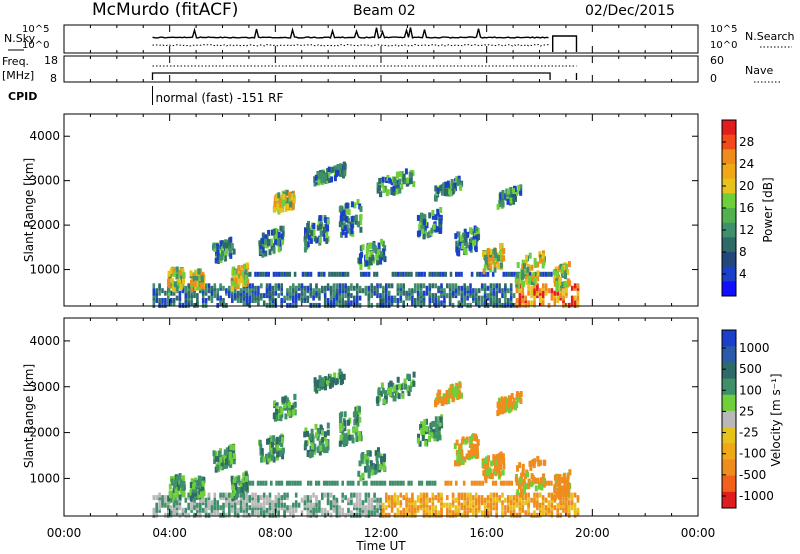  What do you see at coordinates (380, 546) in the screenshot?
I see `time-xlabel: Time UT` at bounding box center [380, 546].